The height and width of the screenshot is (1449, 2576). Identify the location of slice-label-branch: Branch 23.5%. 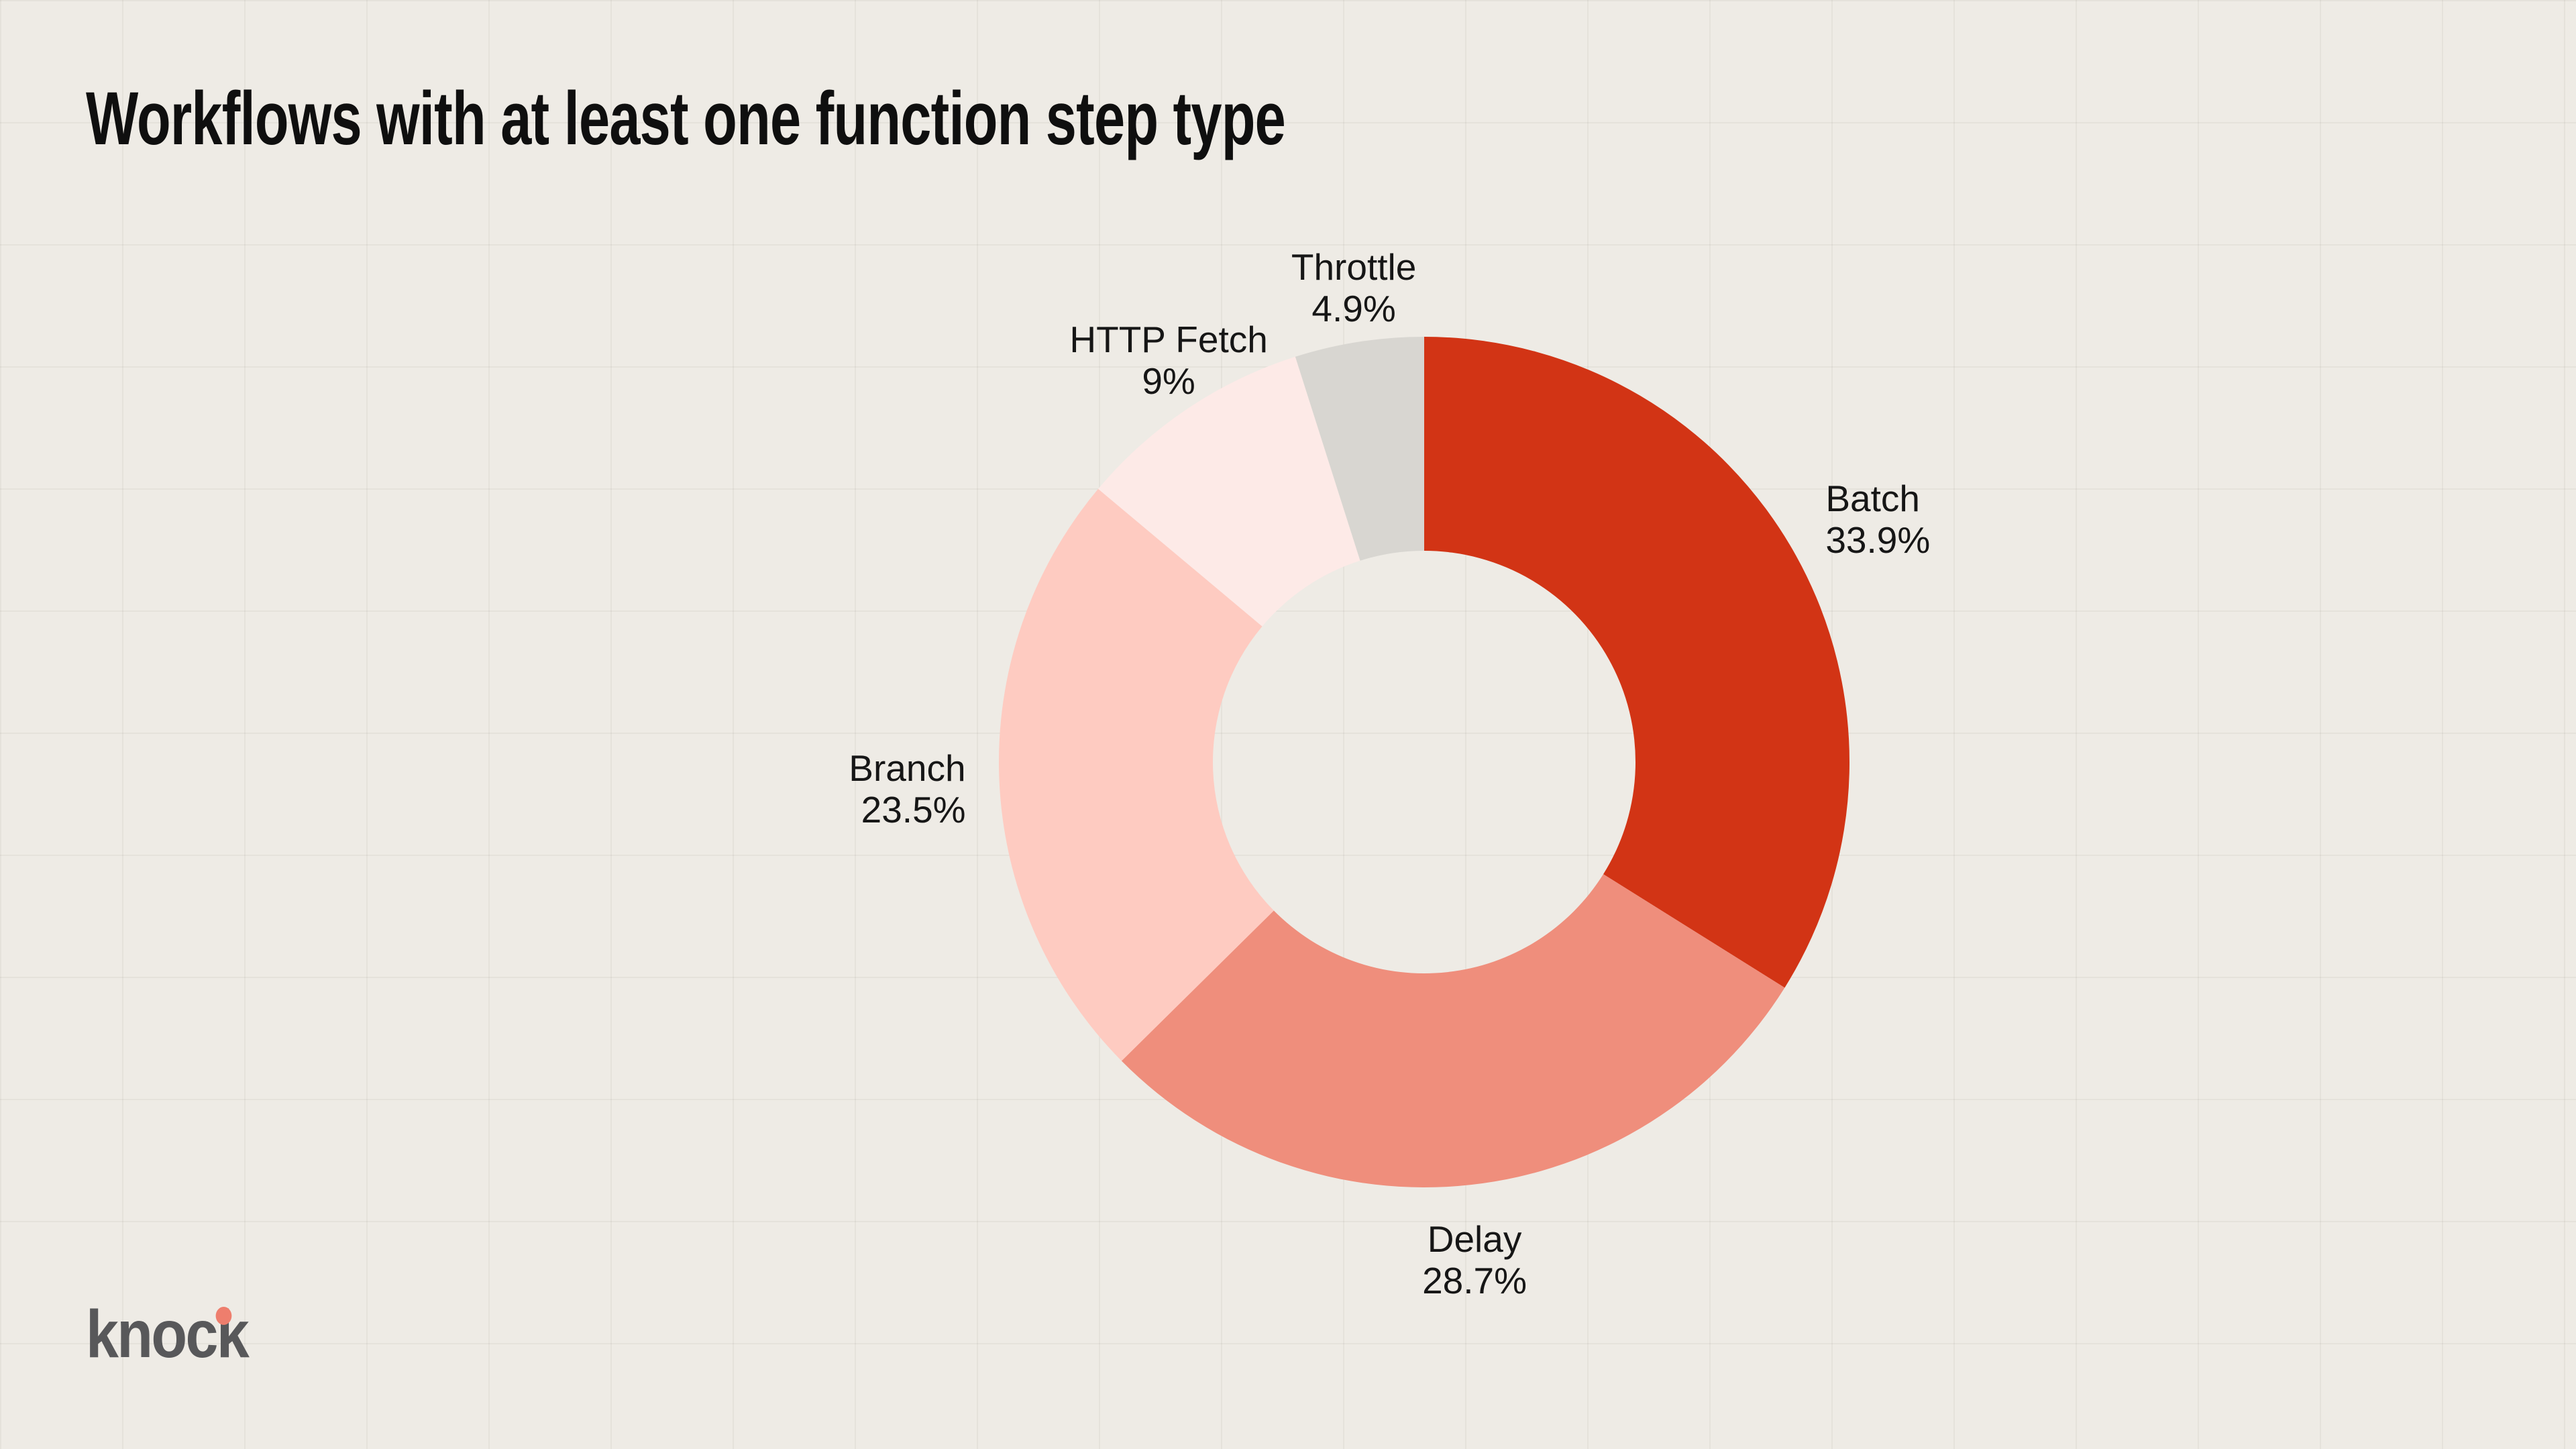
(907, 788).